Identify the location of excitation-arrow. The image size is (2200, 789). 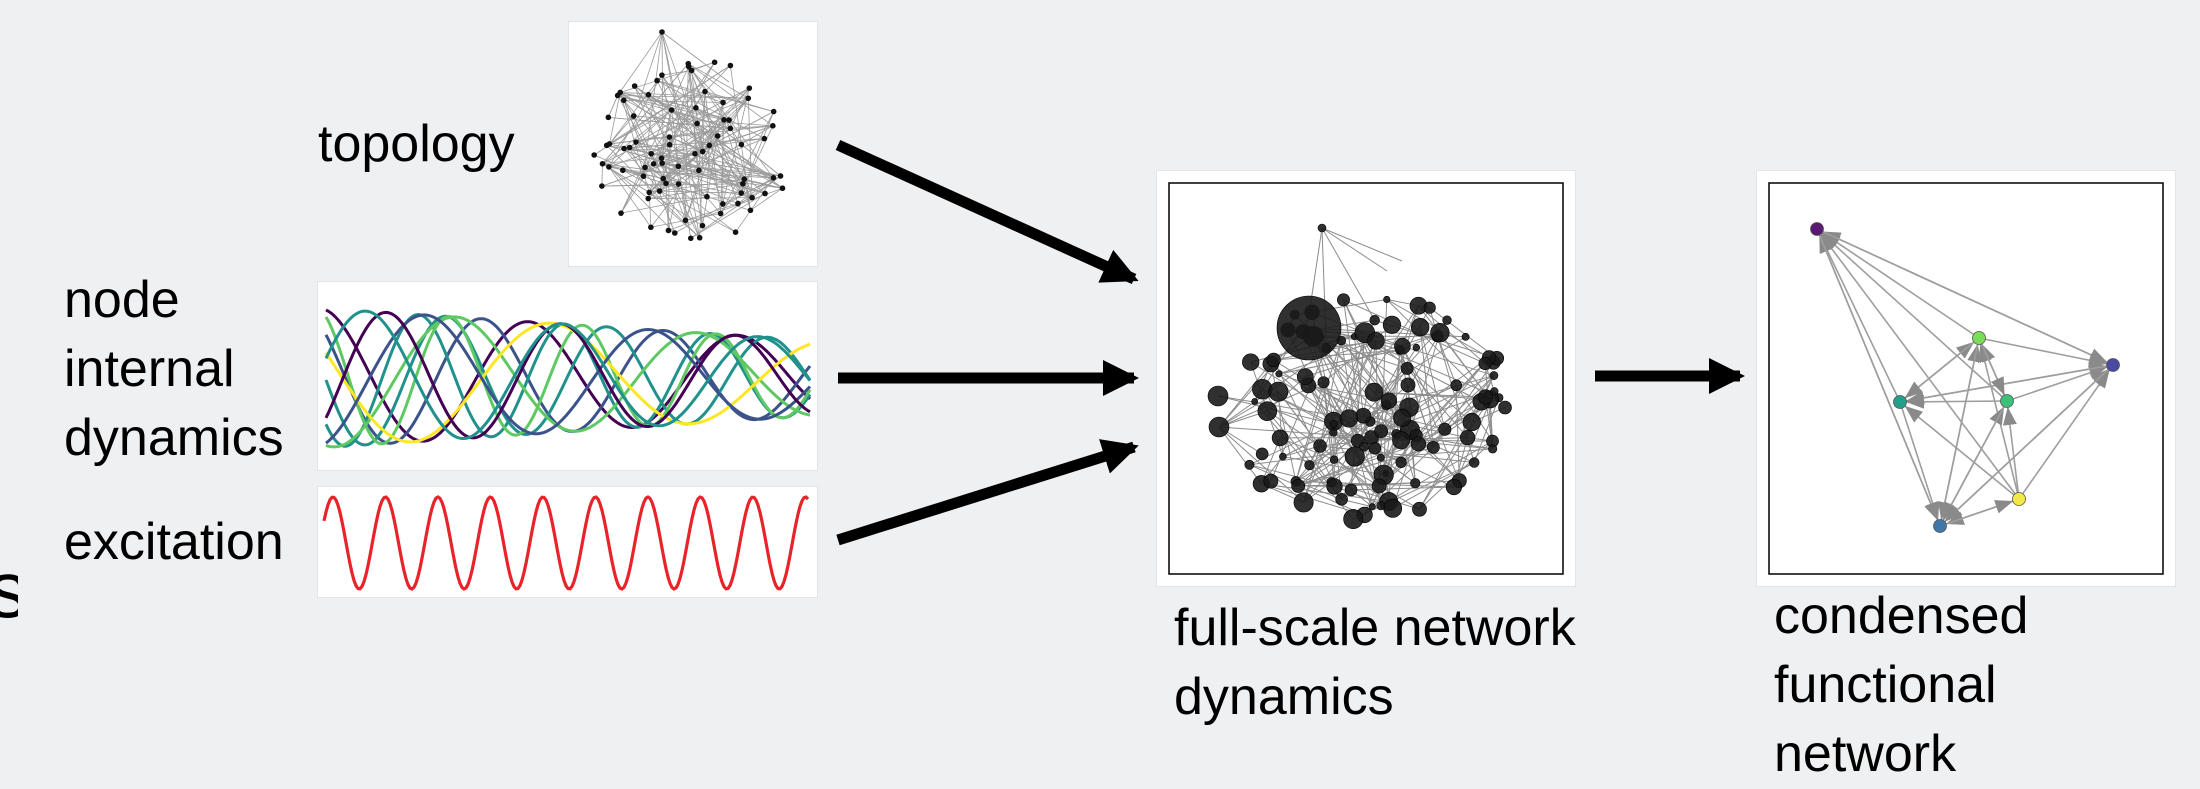
(986, 493).